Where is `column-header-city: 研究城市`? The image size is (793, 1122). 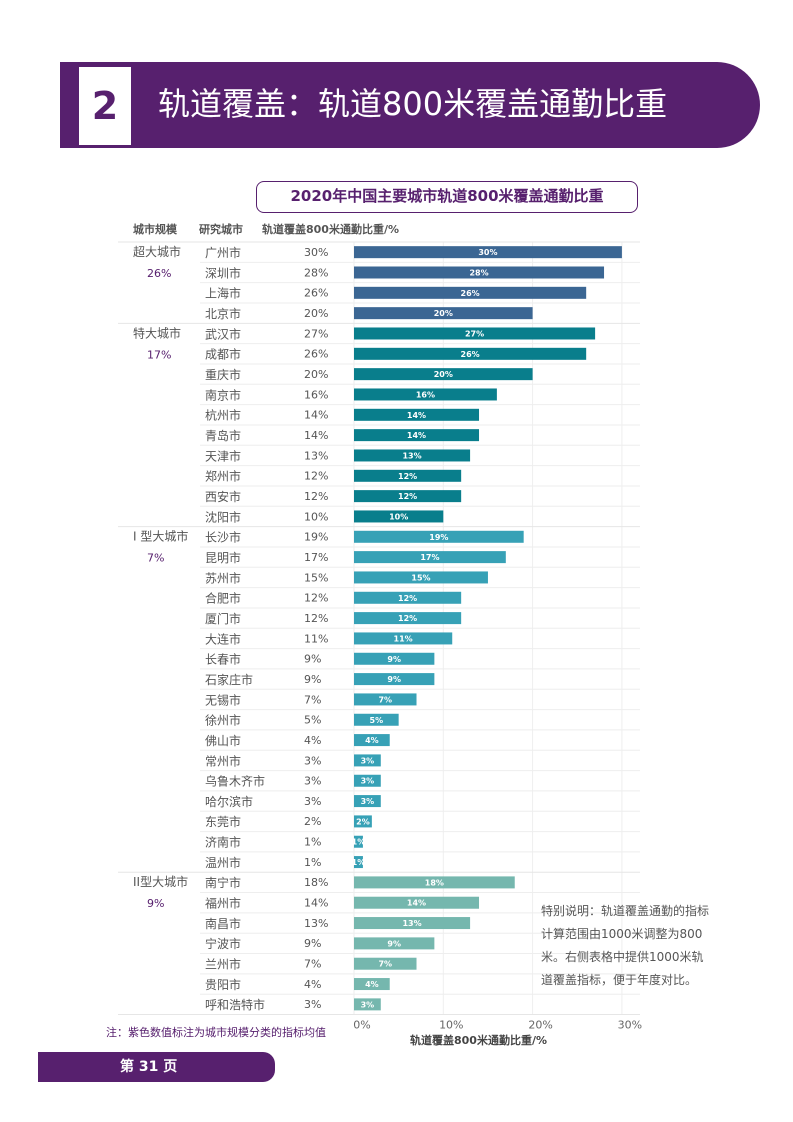 column-header-city: 研究城市 is located at coordinates (221, 229).